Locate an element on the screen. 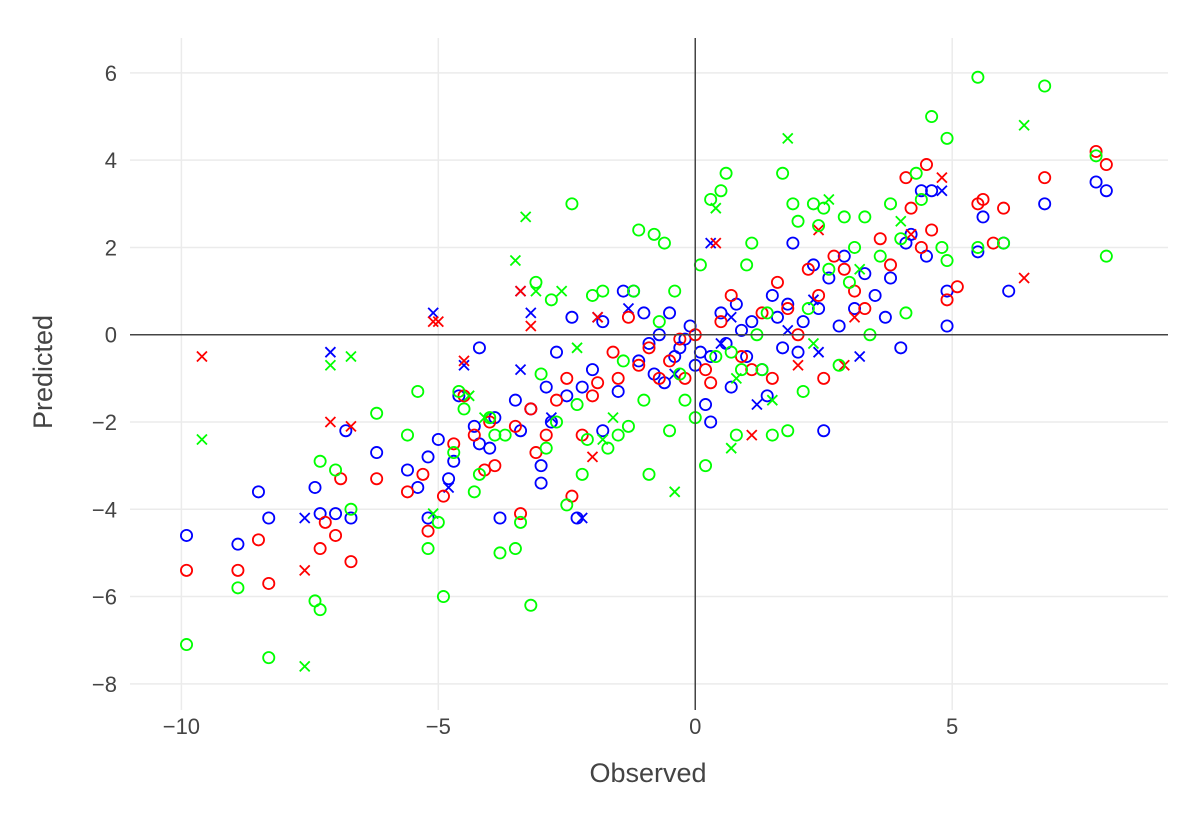  y-tick-label: −8 is located at coordinates (104, 684).